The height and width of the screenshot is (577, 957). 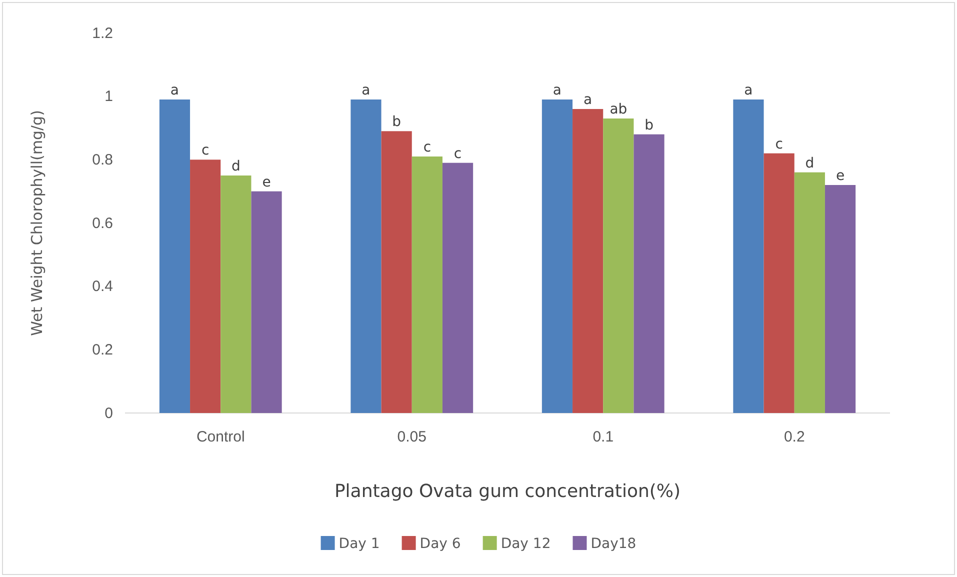 I want to click on y-tick-label: 0.4, so click(x=102, y=287).